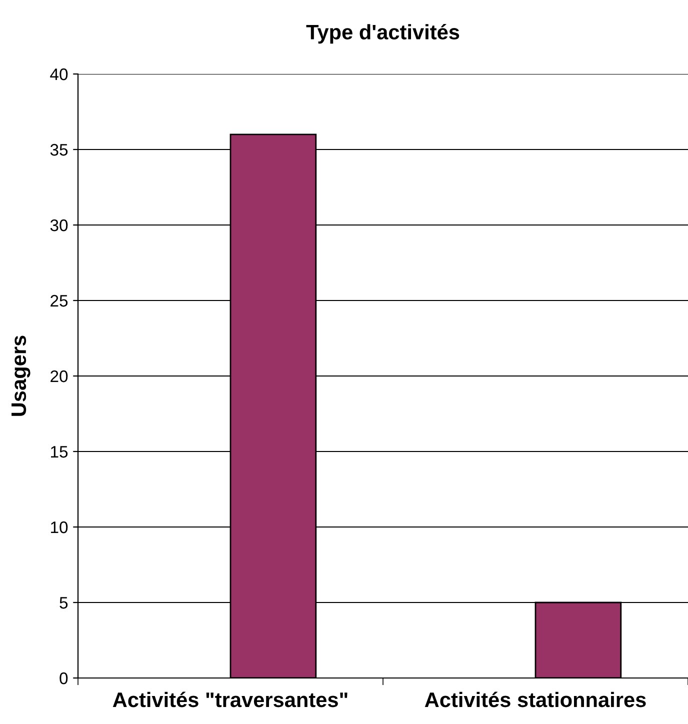  What do you see at coordinates (64, 603) in the screenshot?
I see `y-tick-label: 5` at bounding box center [64, 603].